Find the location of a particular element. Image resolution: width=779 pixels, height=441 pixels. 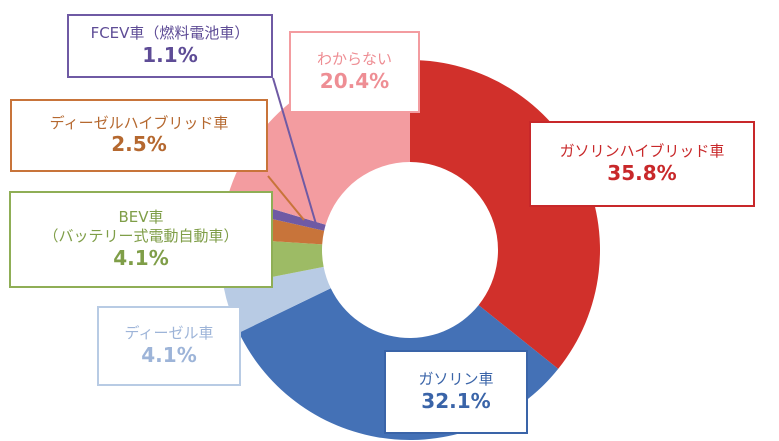

leader-line-diesel-hybrid is located at coordinates (286, 198).